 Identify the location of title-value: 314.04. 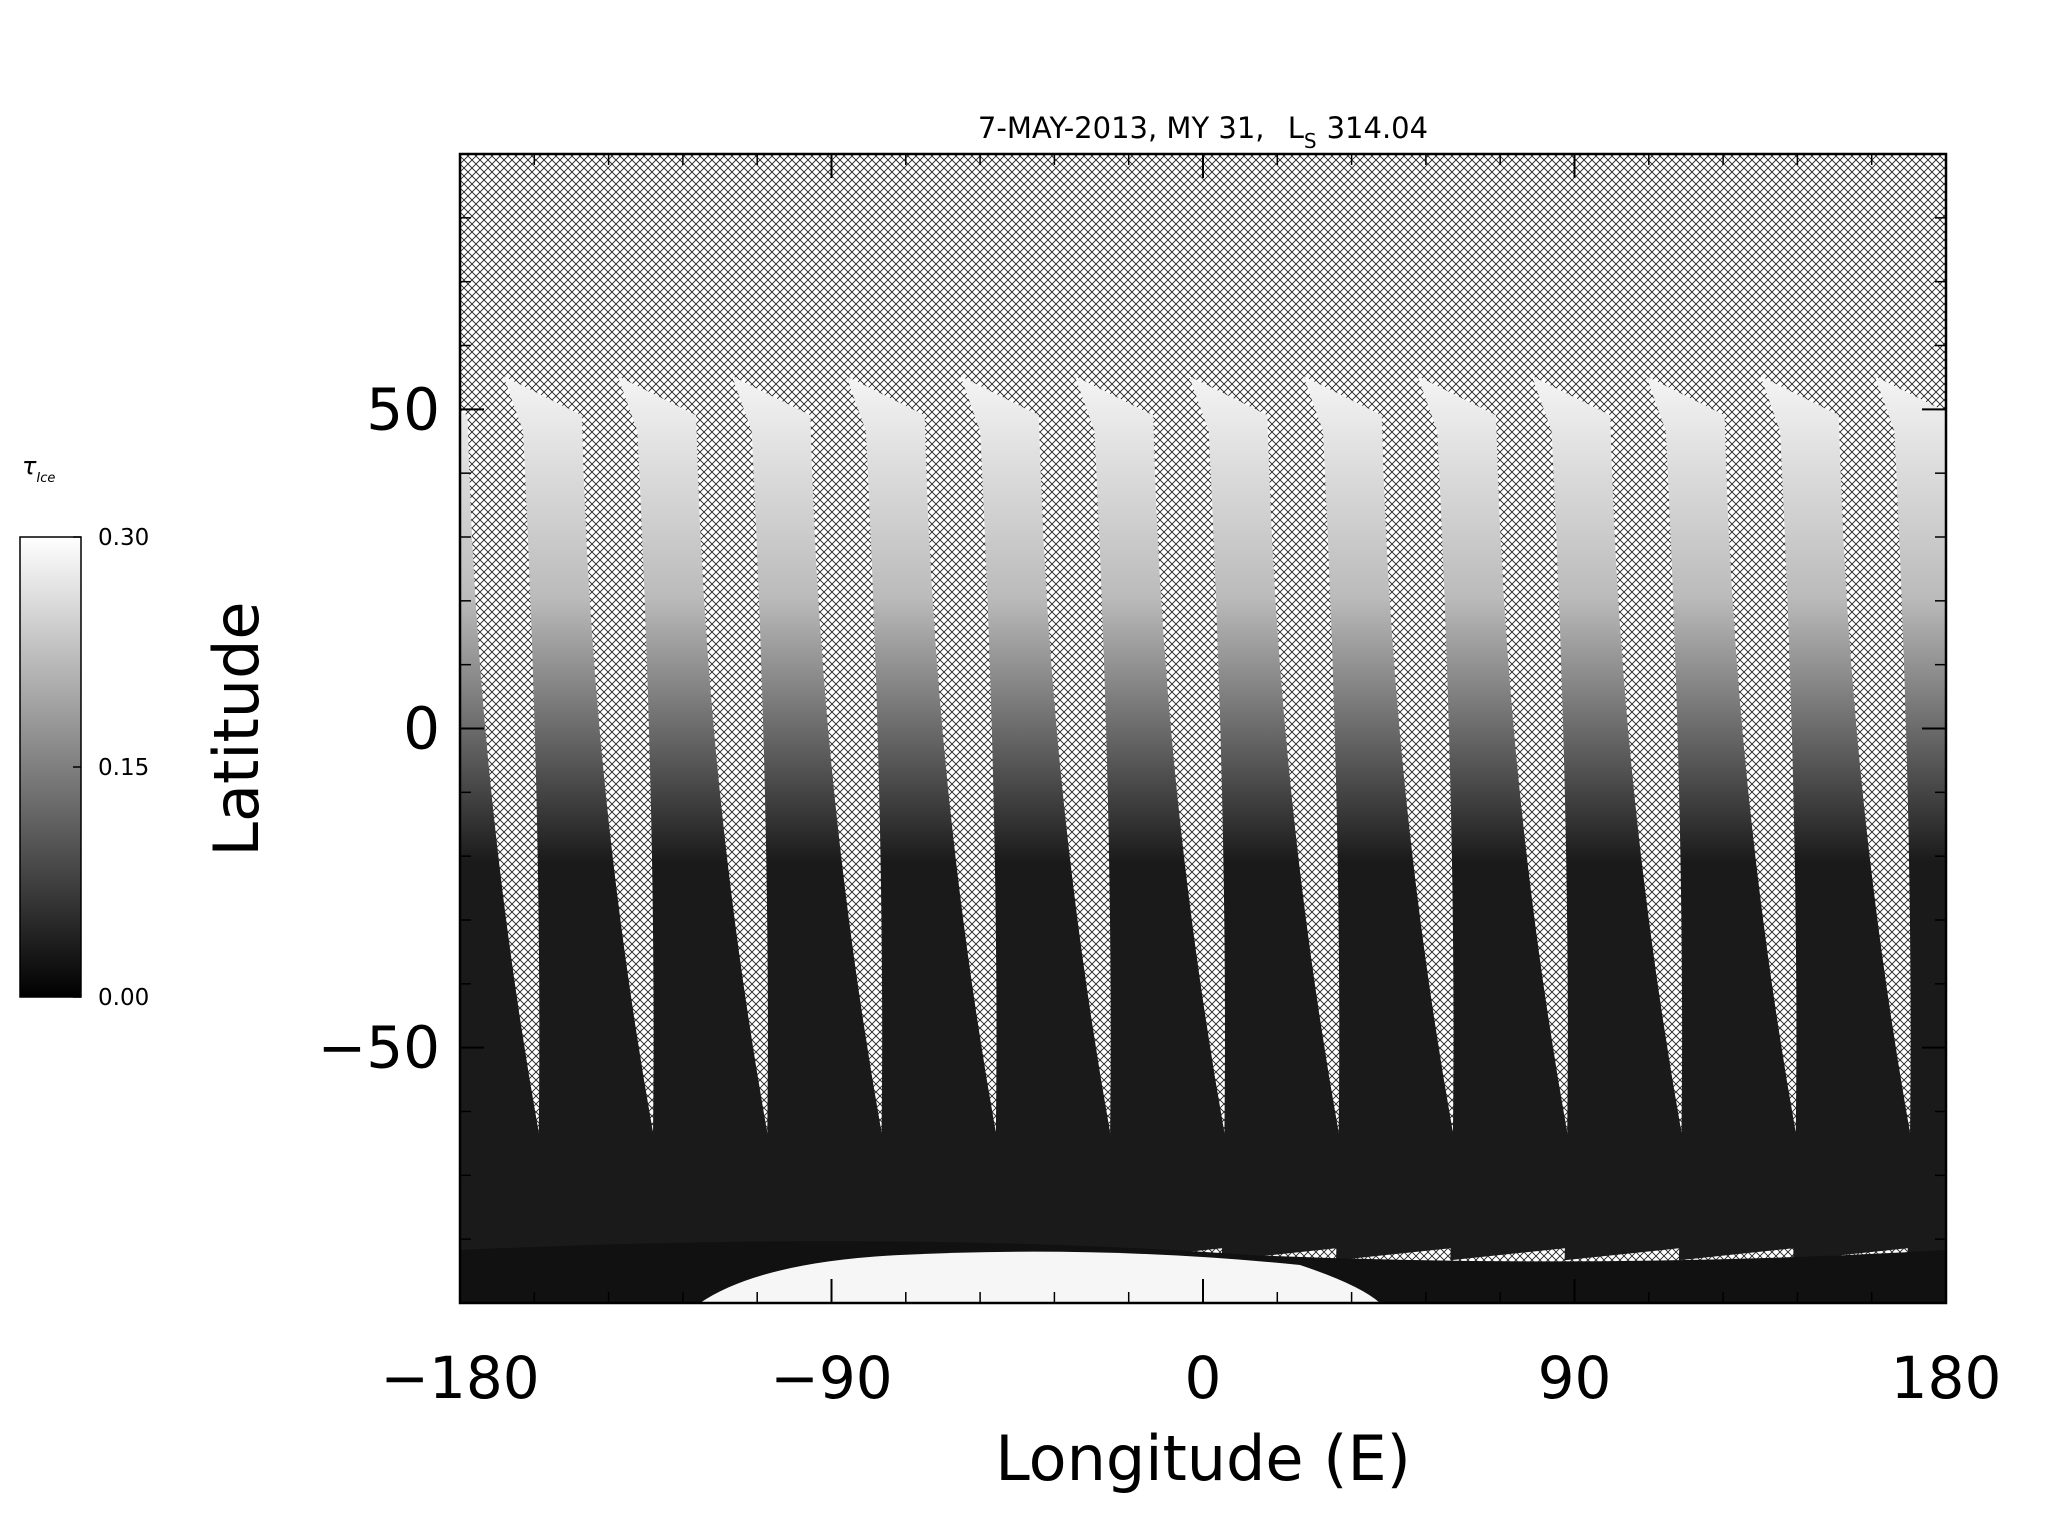
(1377, 128).